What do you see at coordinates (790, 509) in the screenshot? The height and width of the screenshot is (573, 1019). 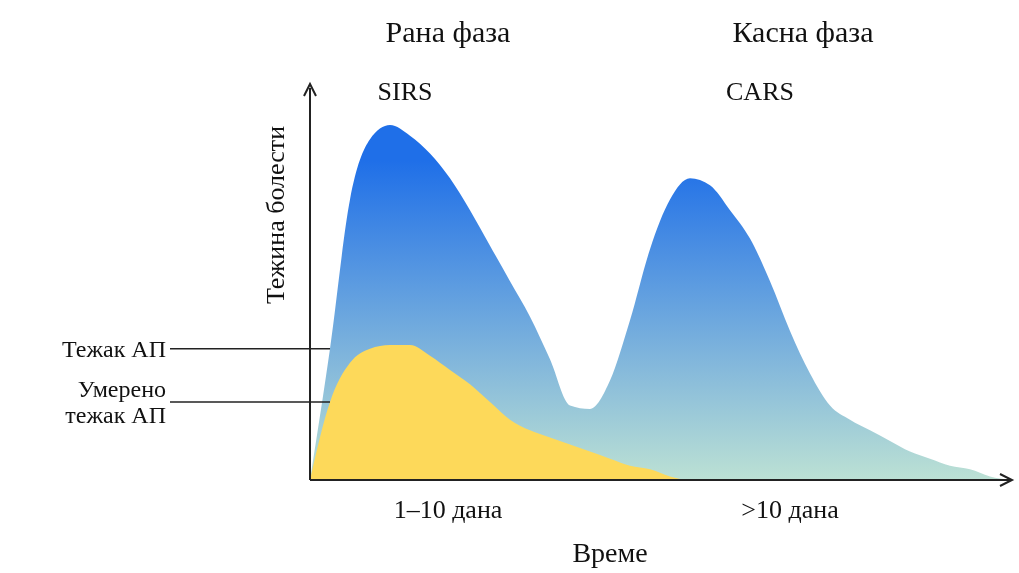 I see `text: >10 дана` at bounding box center [790, 509].